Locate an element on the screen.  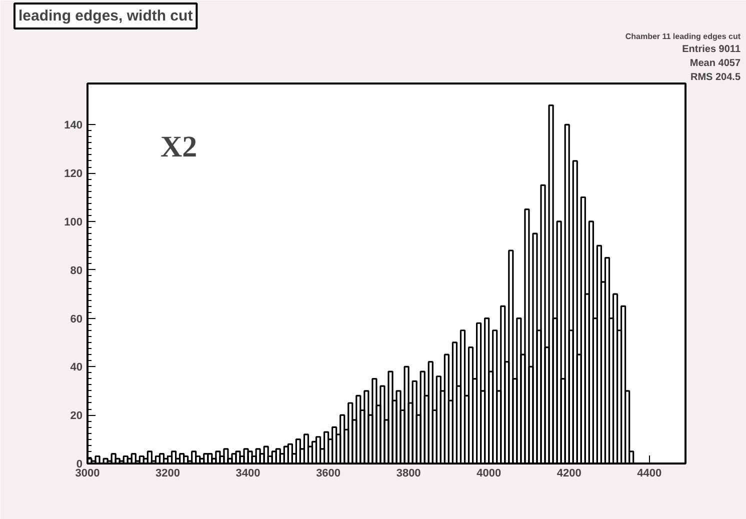
x-tick-label: 3000 is located at coordinates (87, 474).